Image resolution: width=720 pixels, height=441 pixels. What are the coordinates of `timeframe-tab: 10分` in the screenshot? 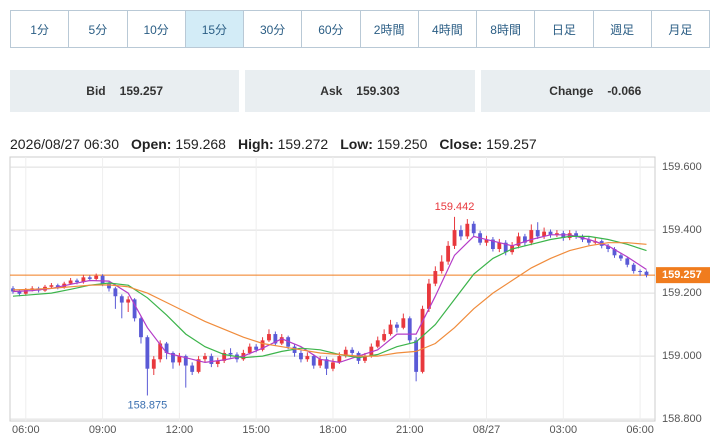 It's located at (157, 29).